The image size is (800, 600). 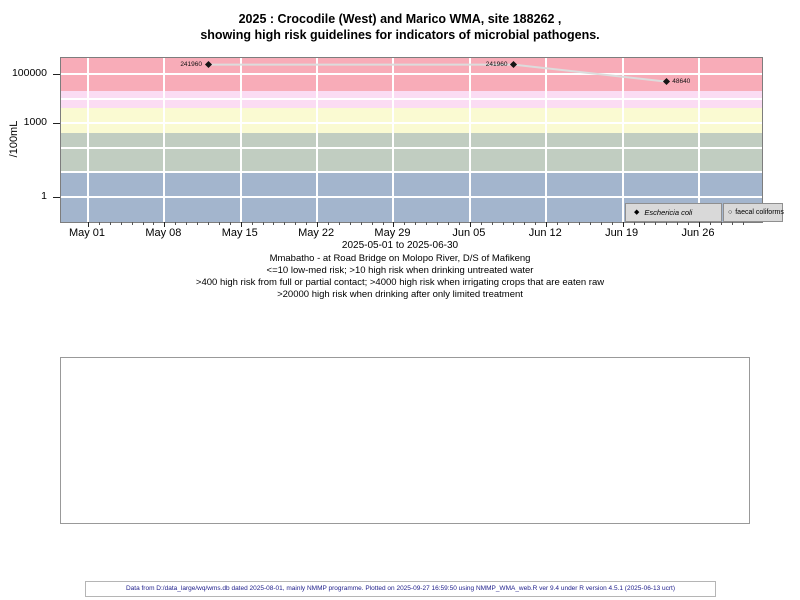 What do you see at coordinates (30, 140) in the screenshot?
I see `y-axis-tick-labels: 100000 1000 1` at bounding box center [30, 140].